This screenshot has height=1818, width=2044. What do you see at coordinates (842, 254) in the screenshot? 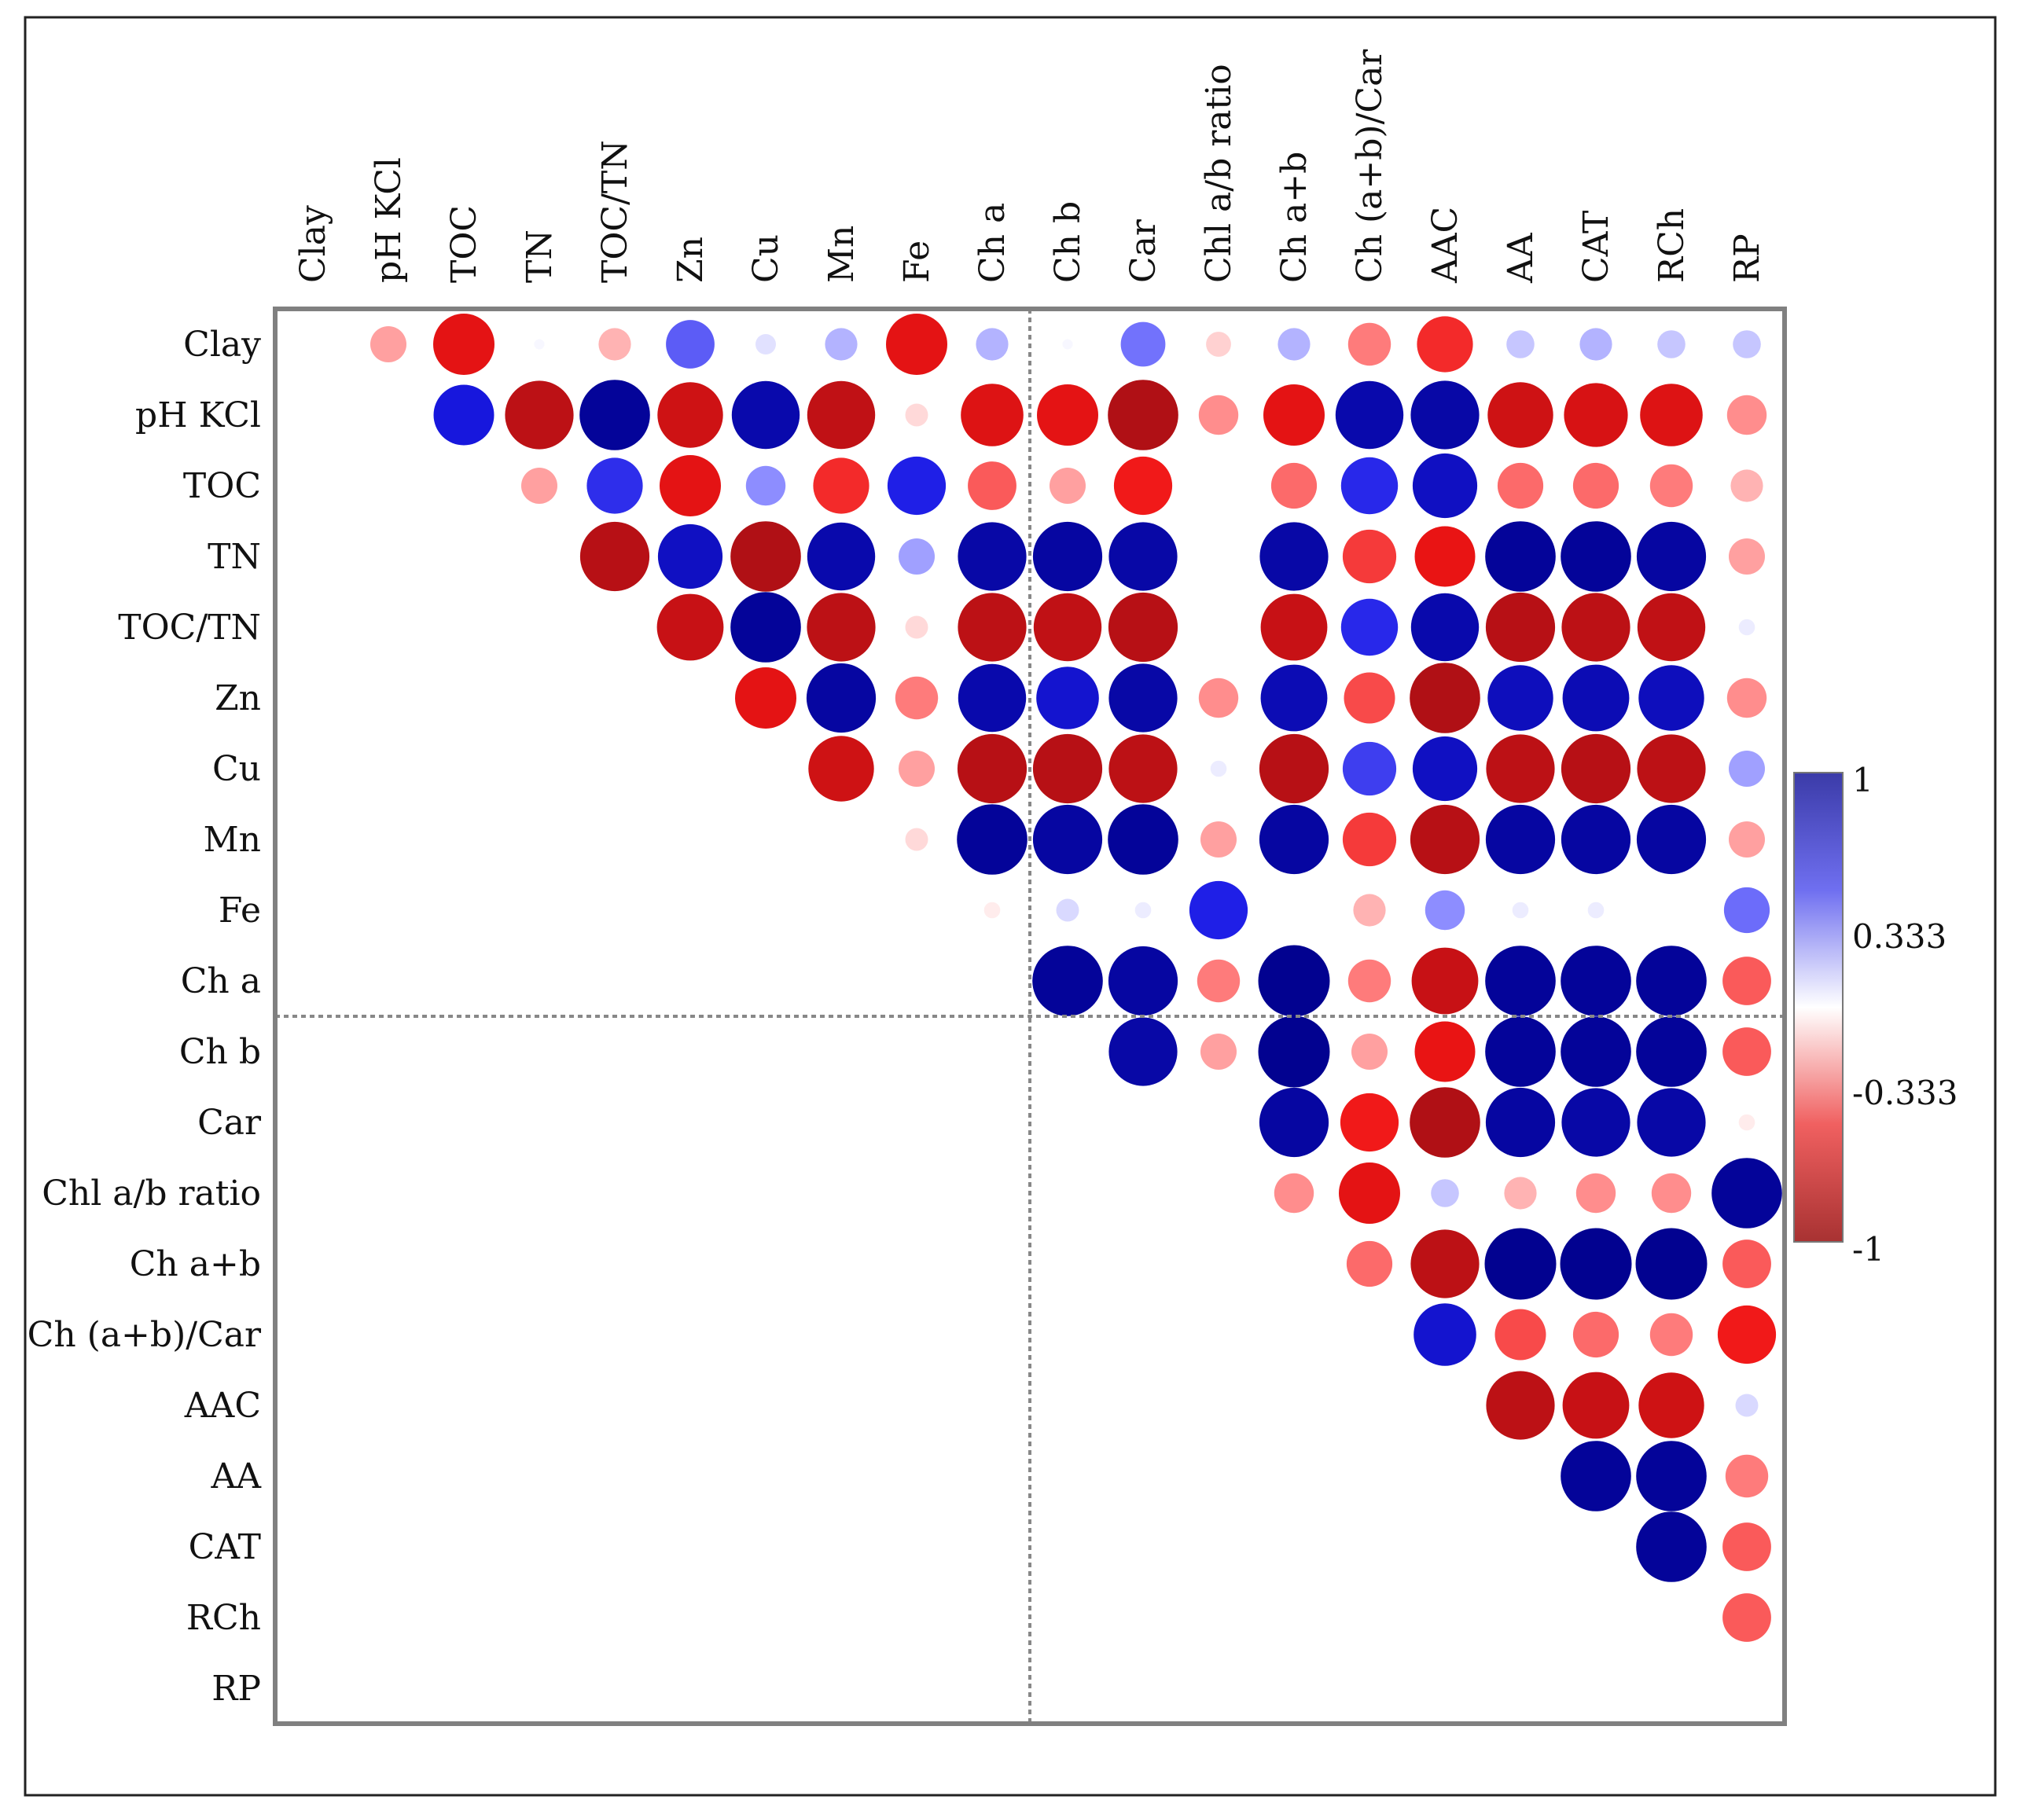
I see `column-label: Mn` at bounding box center [842, 254].